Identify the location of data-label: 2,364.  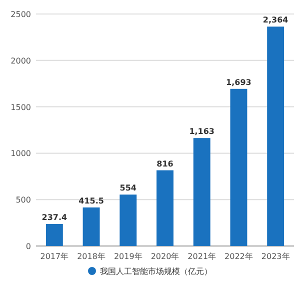
(275, 20).